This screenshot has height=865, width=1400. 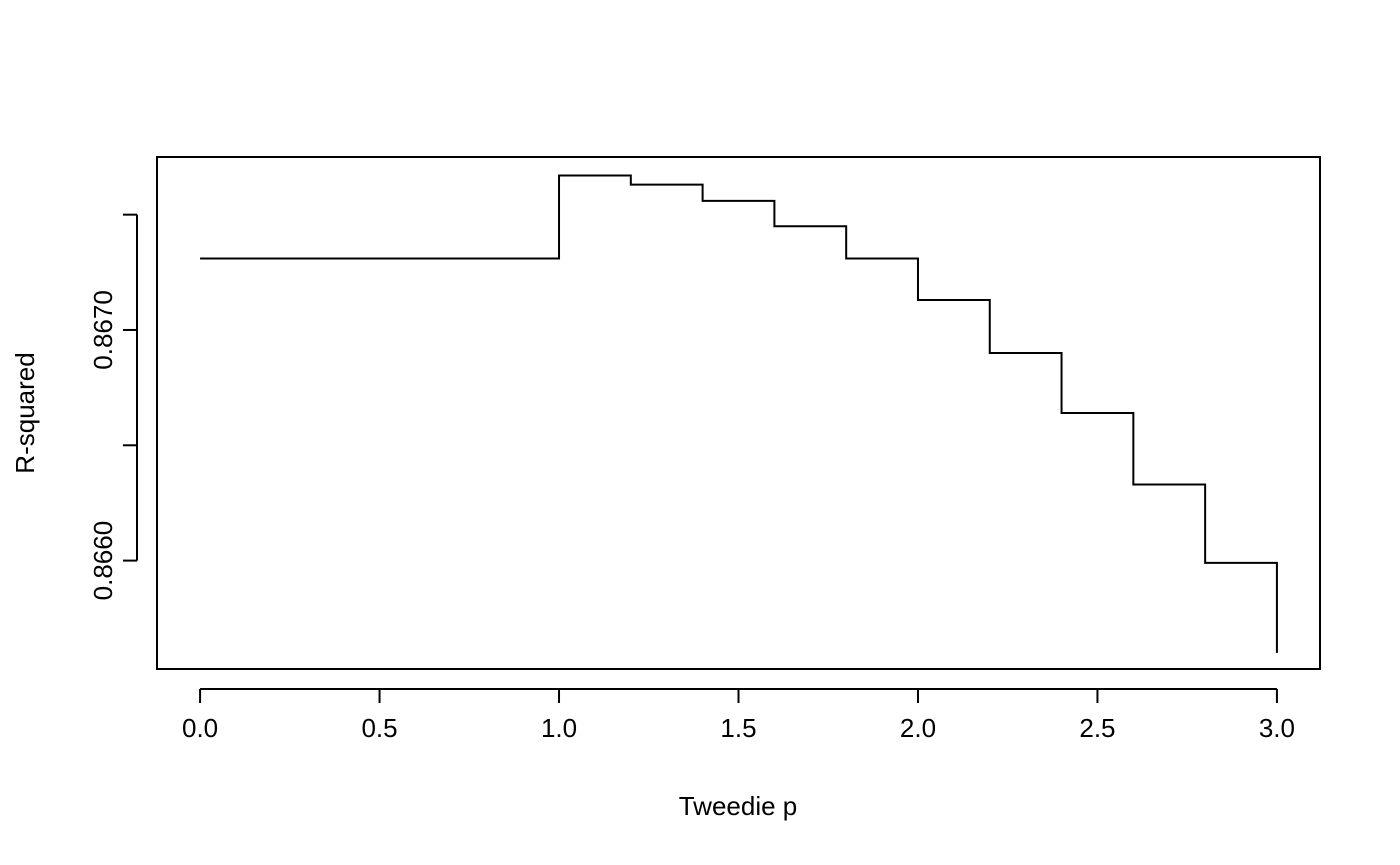 I want to click on y-tick-label: 0.8670, so click(x=103, y=330).